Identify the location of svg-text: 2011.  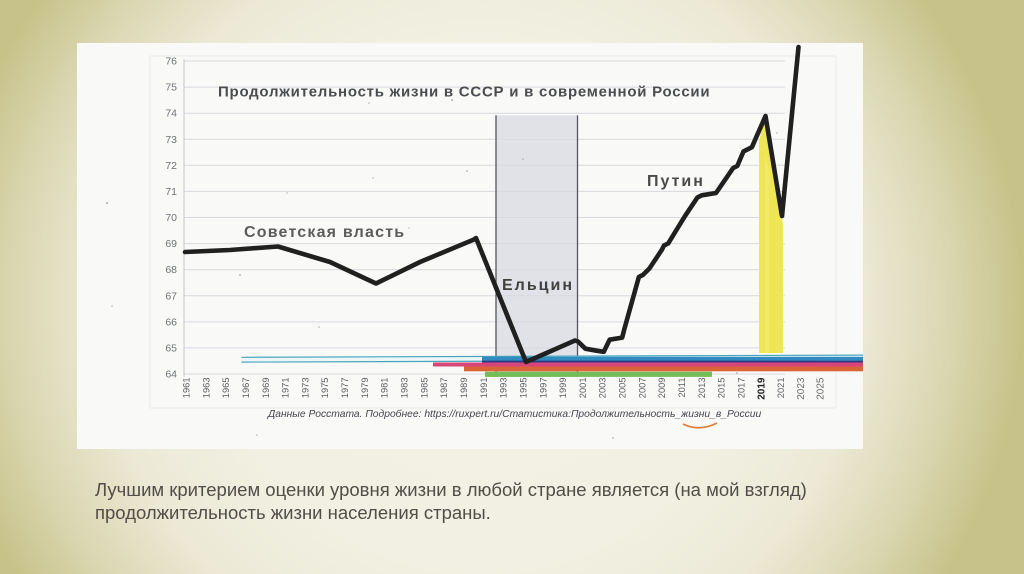
(682, 388).